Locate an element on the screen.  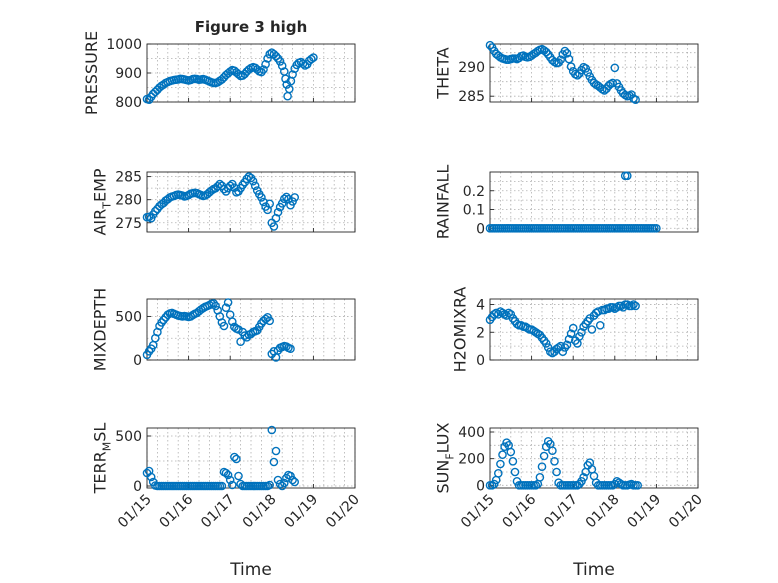
subplot-h2omixra: 0 2 4 H2OMIXRA is located at coordinates (575, 330).